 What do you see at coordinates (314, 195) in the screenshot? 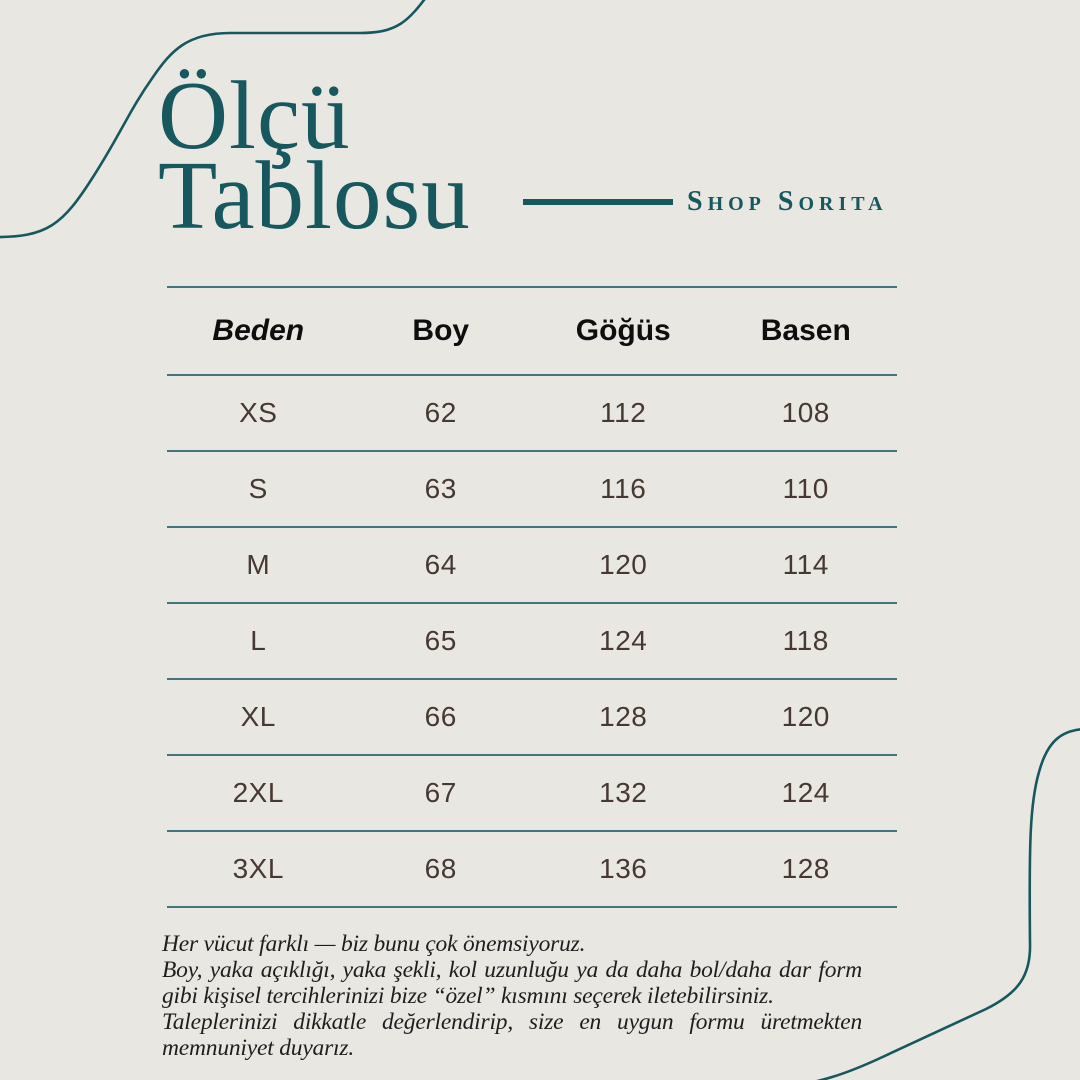
I see `page-title-line2: Tablosu` at bounding box center [314, 195].